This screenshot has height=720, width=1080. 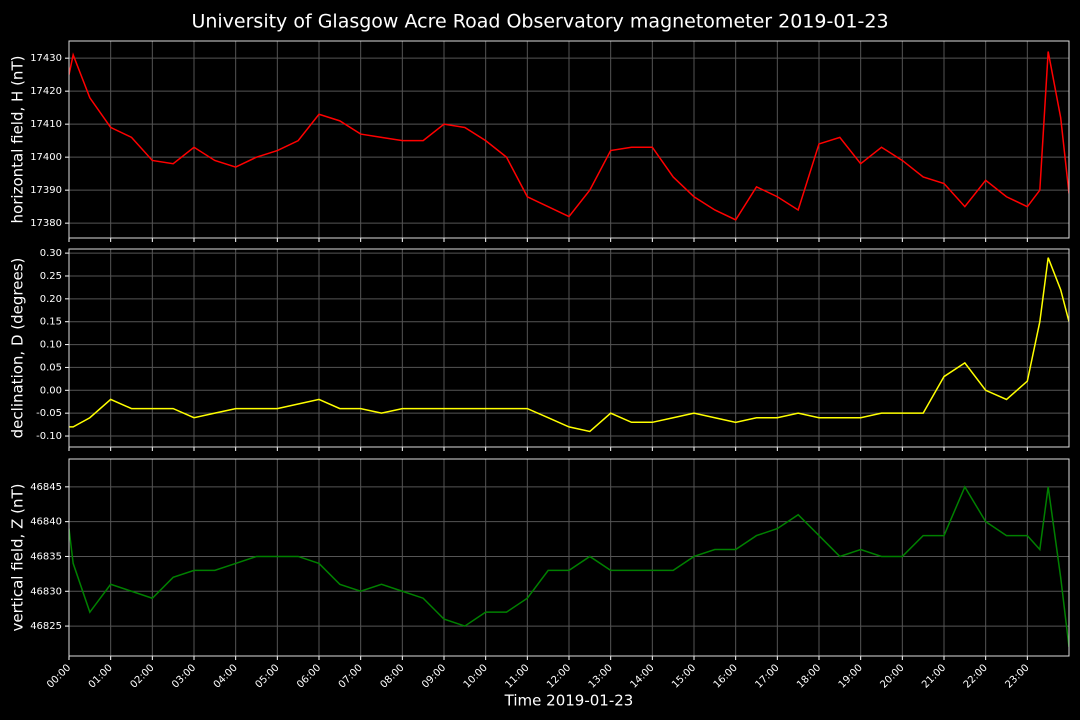 What do you see at coordinates (18, 140) in the screenshot?
I see `y-axis-label: horizontal field, H (nT)` at bounding box center [18, 140].